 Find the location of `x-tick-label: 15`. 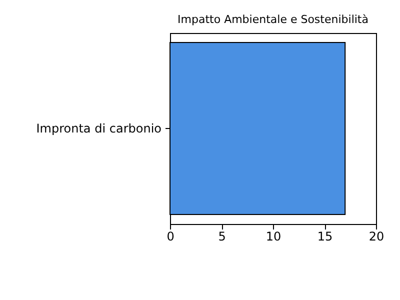

x-tick-label: 15 is located at coordinates (325, 237).